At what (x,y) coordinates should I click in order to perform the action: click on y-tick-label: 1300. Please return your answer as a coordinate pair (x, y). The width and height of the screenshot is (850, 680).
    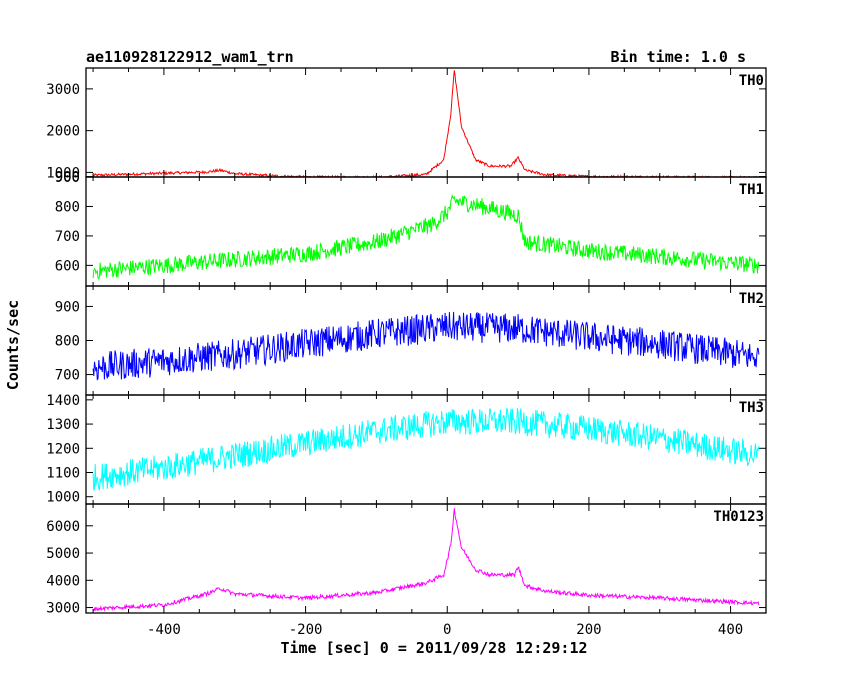
    Looking at the image, I should click on (63, 425).